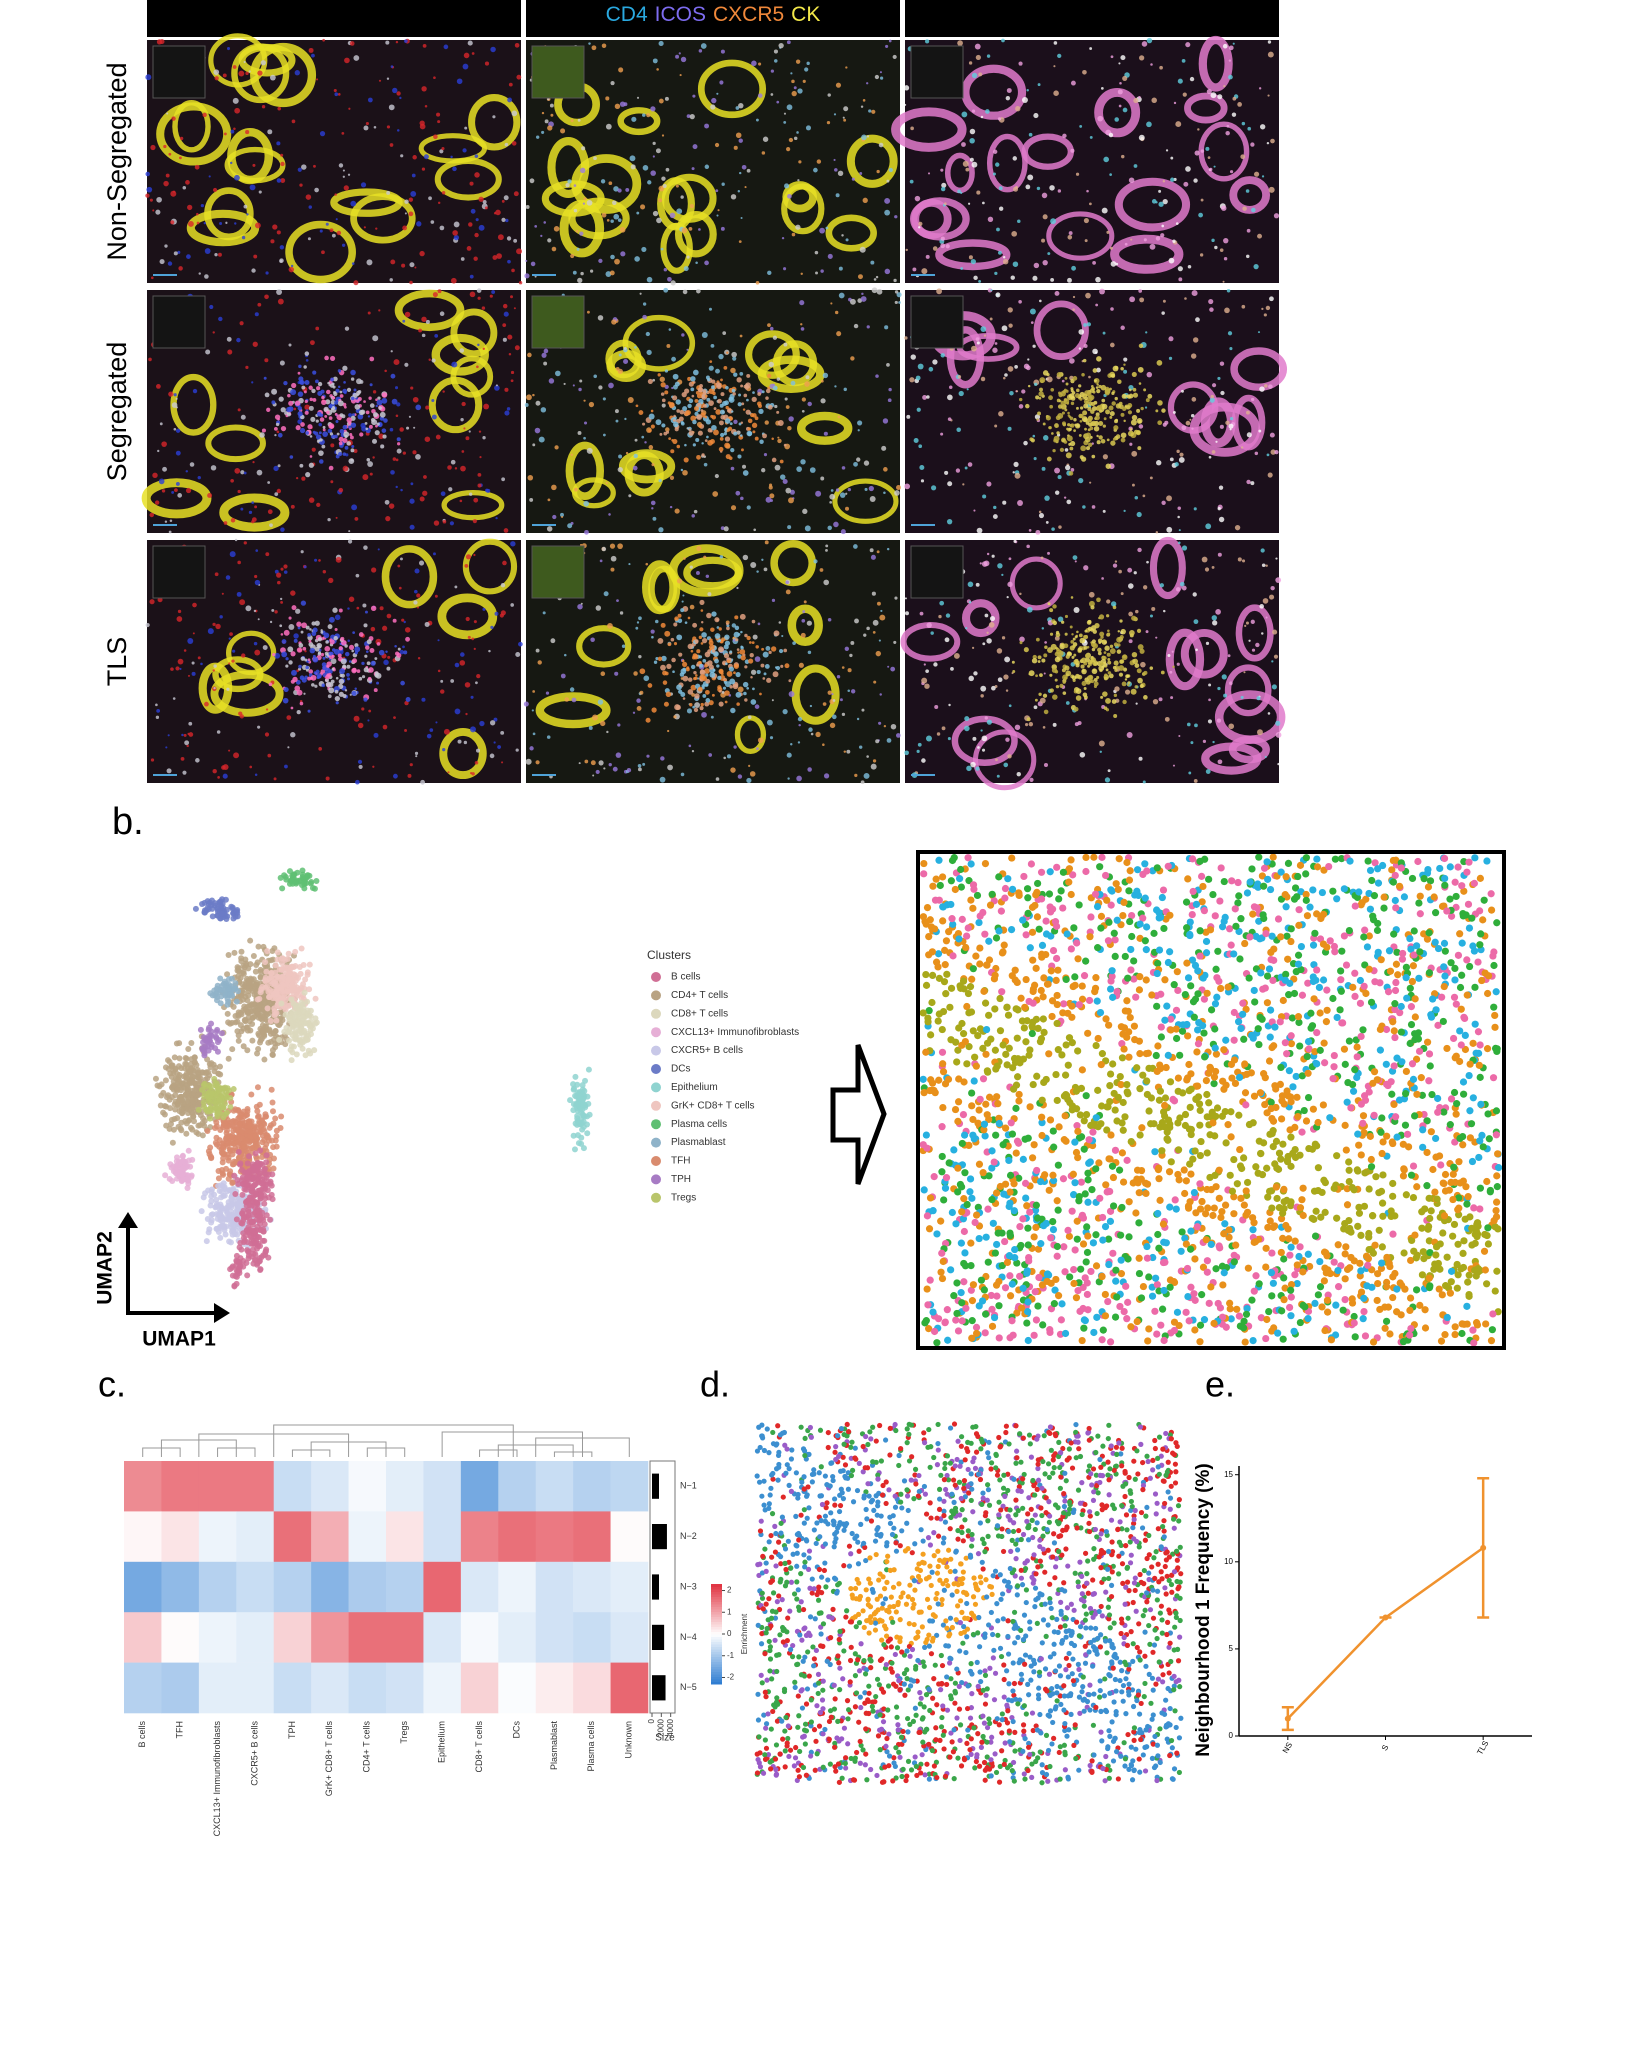 The width and height of the screenshot is (1640, 2046). What do you see at coordinates (117, 161) in the screenshot?
I see `row-label: Non-Segregated` at bounding box center [117, 161].